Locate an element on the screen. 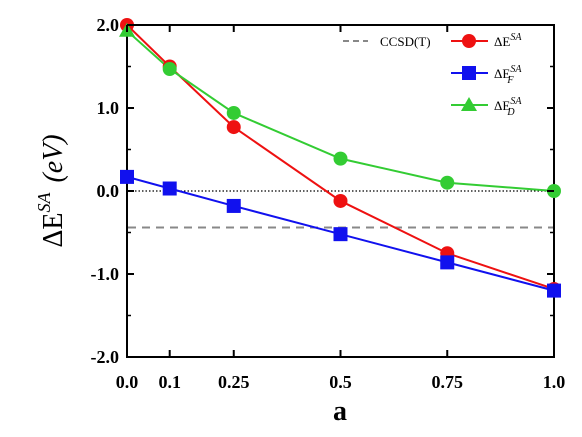 The width and height of the screenshot is (582, 437). y-axis-title-main: ΔE is located at coordinates (53, 230).